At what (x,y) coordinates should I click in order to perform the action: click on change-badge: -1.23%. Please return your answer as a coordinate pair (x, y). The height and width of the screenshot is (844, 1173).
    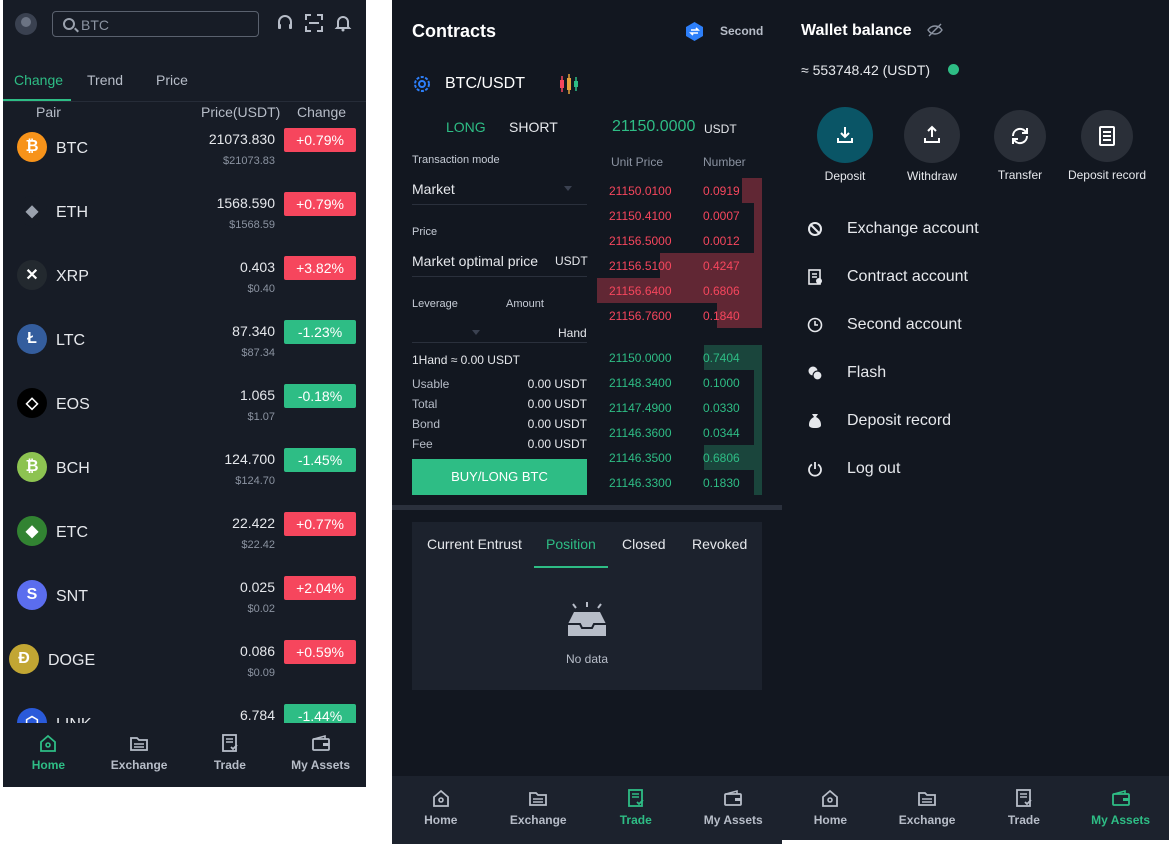
    Looking at the image, I should click on (320, 332).